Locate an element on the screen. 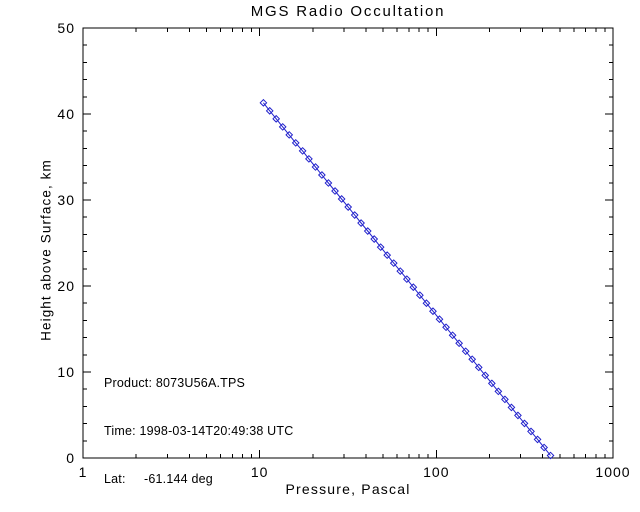 This screenshot has width=640, height=512. x-axis-title: Pressure, Pascal is located at coordinates (348, 489).